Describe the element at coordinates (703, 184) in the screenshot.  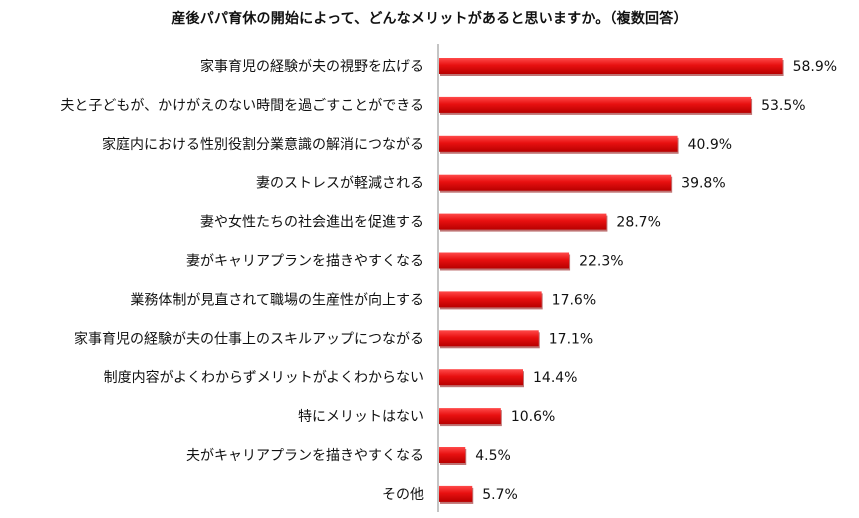
I see `value-label: 39.8%` at that location.